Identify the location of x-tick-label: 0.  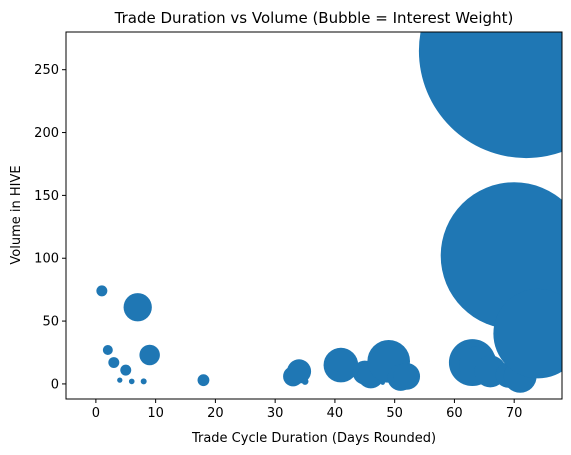
(96, 413).